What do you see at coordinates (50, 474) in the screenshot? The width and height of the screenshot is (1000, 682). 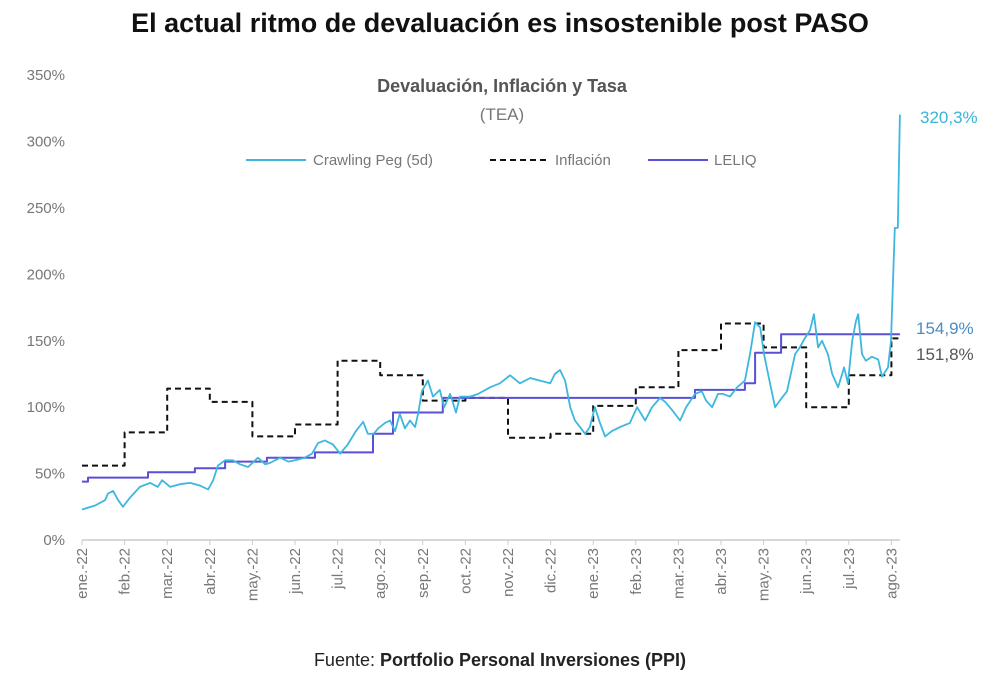 I see `y-tick-label: 50%` at bounding box center [50, 474].